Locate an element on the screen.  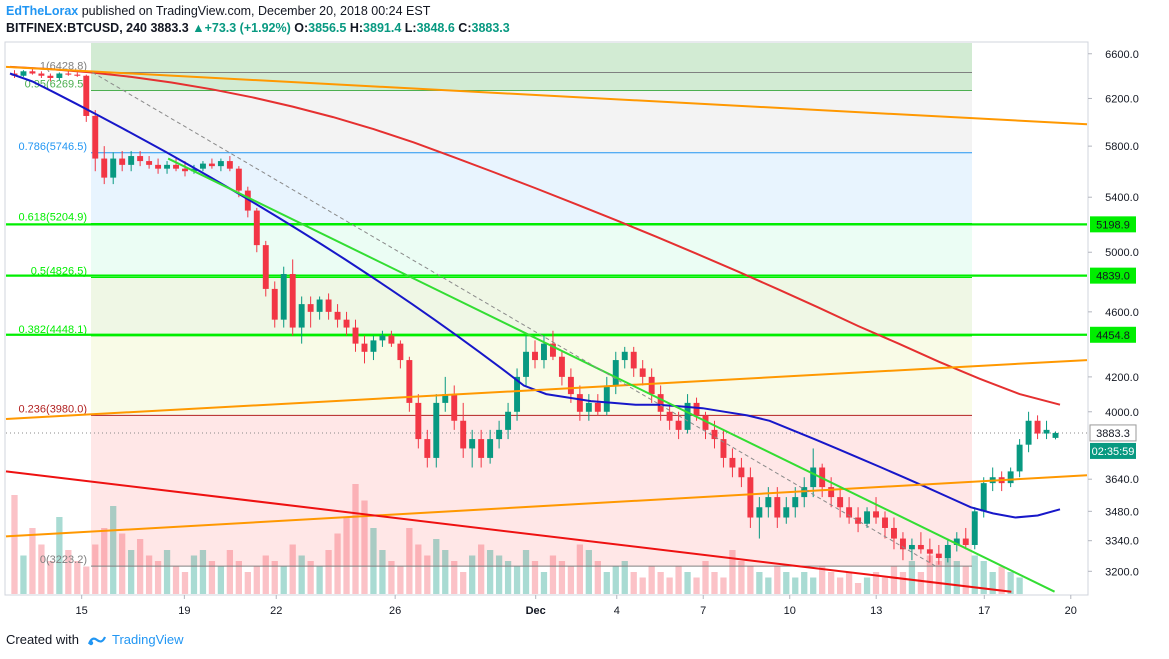
fib-zone is located at coordinates (531, 375).